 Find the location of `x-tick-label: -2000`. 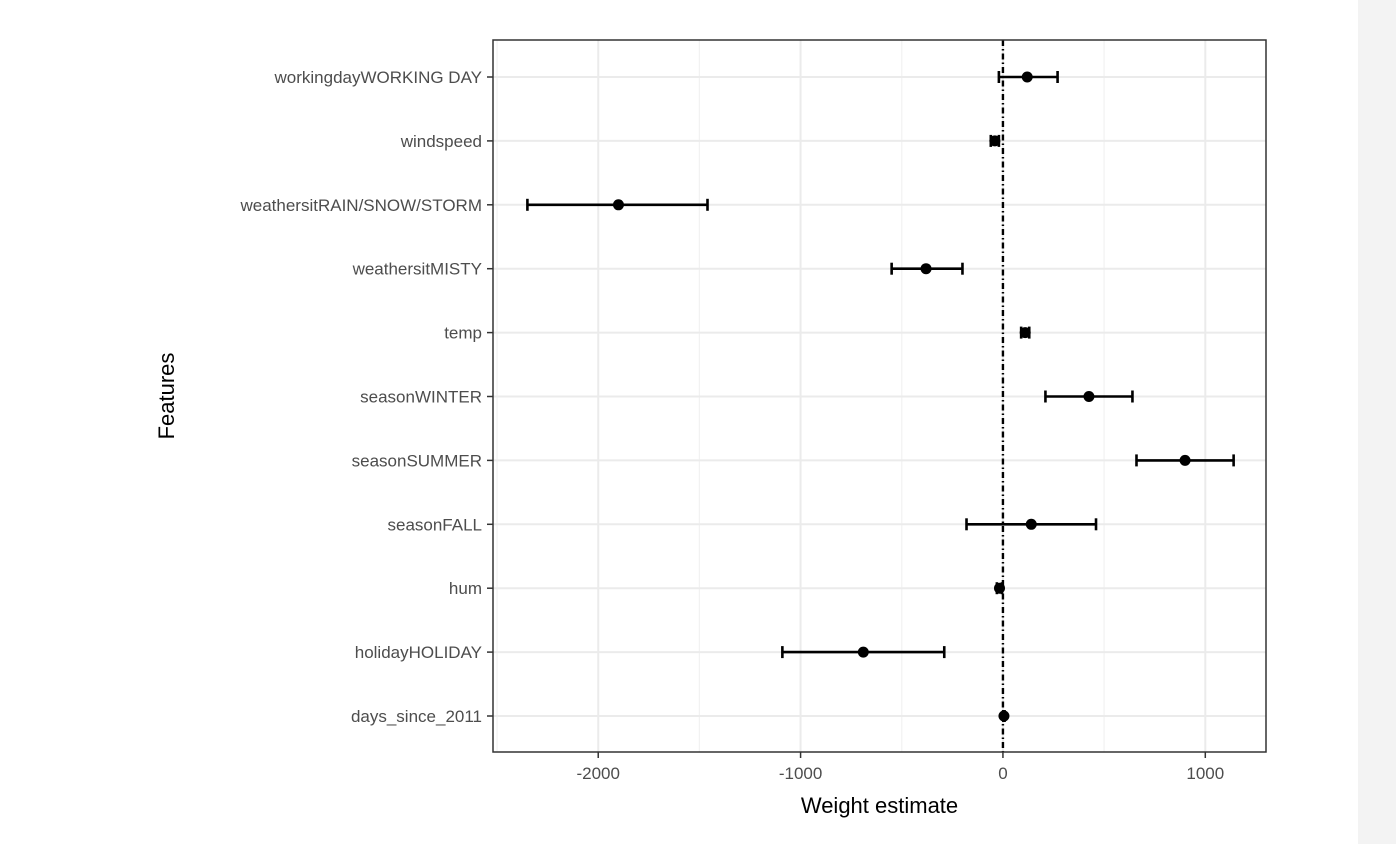

x-tick-label: -2000 is located at coordinates (597, 773).